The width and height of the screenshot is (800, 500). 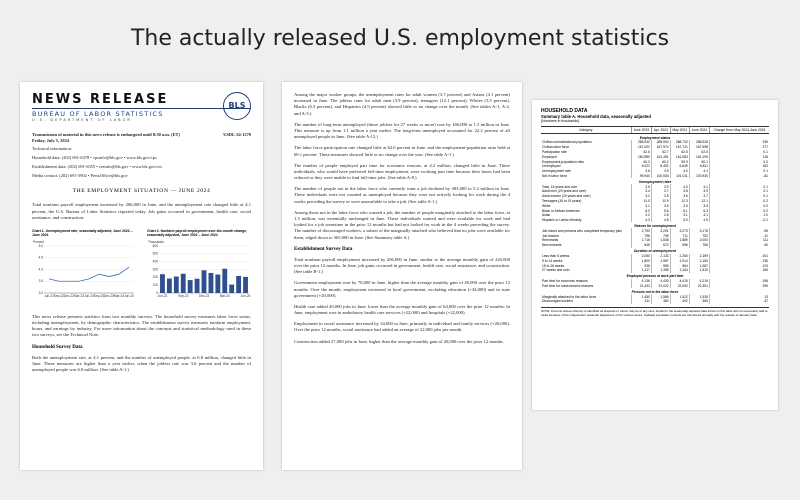 What do you see at coordinates (655, 137) in the screenshot?
I see `section-name: Employment status` at bounding box center [655, 137].